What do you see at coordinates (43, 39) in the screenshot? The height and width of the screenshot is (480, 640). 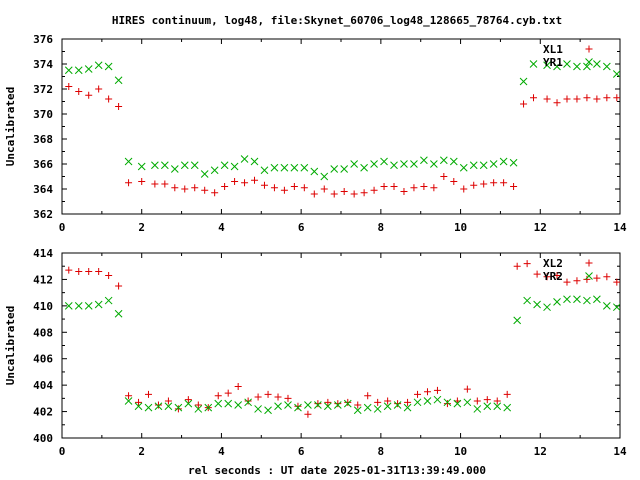 I see `y-tick-label: 376` at bounding box center [43, 39].